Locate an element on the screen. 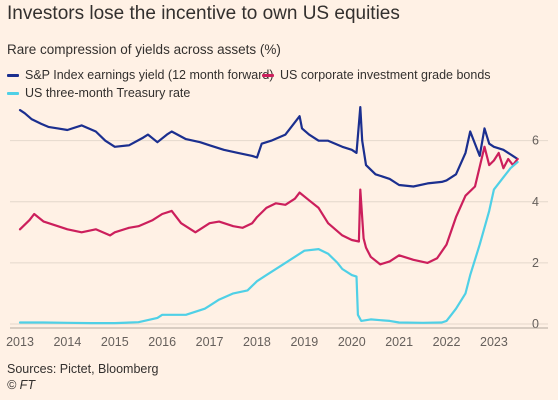 This screenshot has width=558, height=400. legend-swatch-corp-bonds is located at coordinates (268, 75).